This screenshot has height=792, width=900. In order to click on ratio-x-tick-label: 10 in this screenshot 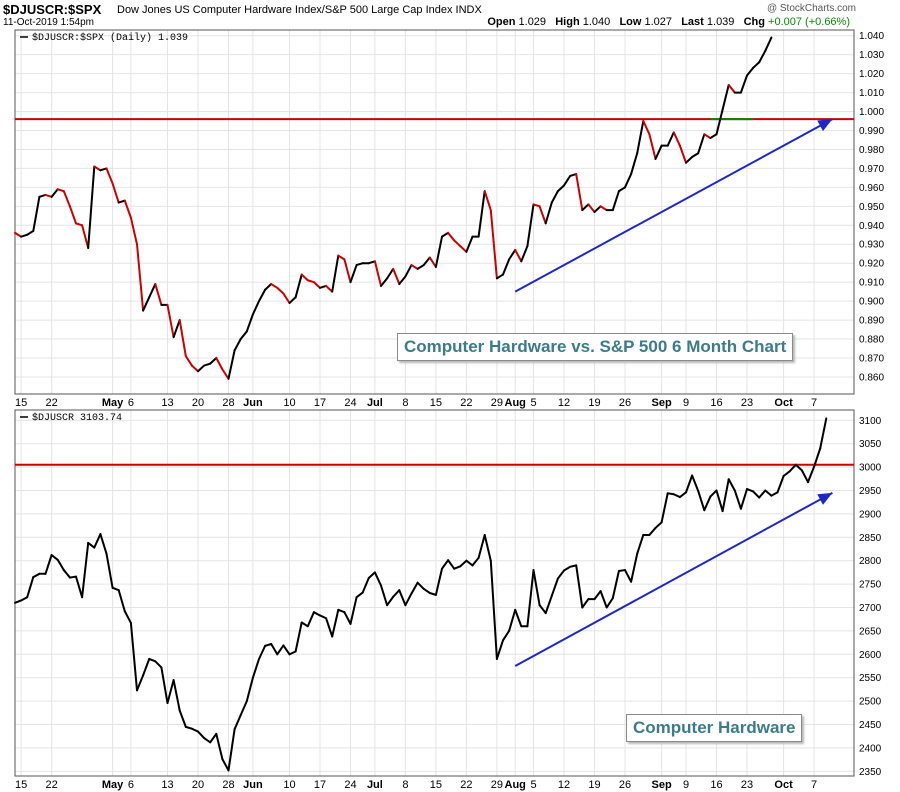, I will do `click(289, 403)`.